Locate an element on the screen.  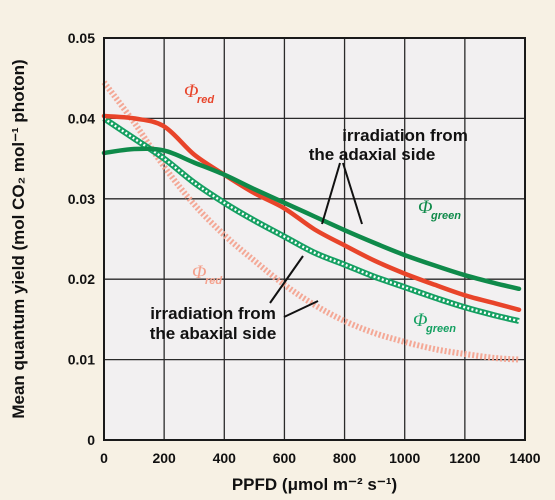
x-tick-label-200: 200 is located at coordinates (164, 458).